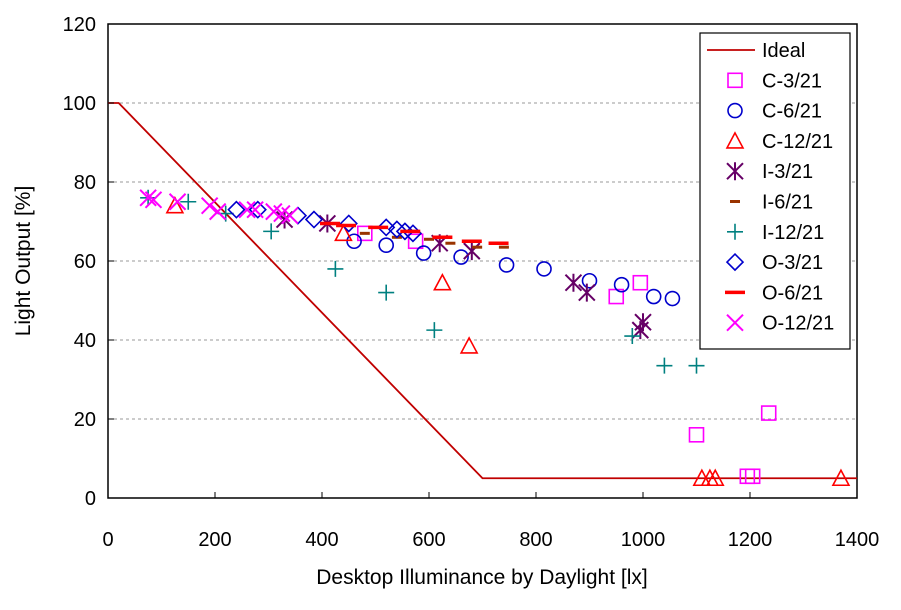  I want to click on x-tick-label: 600, so click(428, 540).